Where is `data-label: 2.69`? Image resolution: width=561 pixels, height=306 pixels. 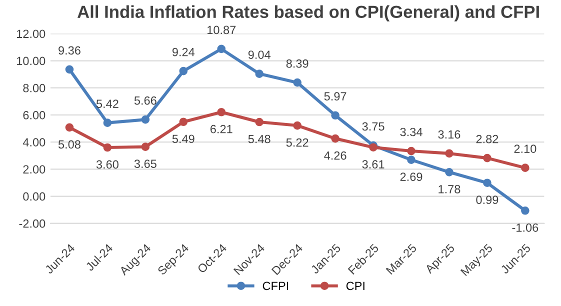
data-label: 2.69 is located at coordinates (411, 176).